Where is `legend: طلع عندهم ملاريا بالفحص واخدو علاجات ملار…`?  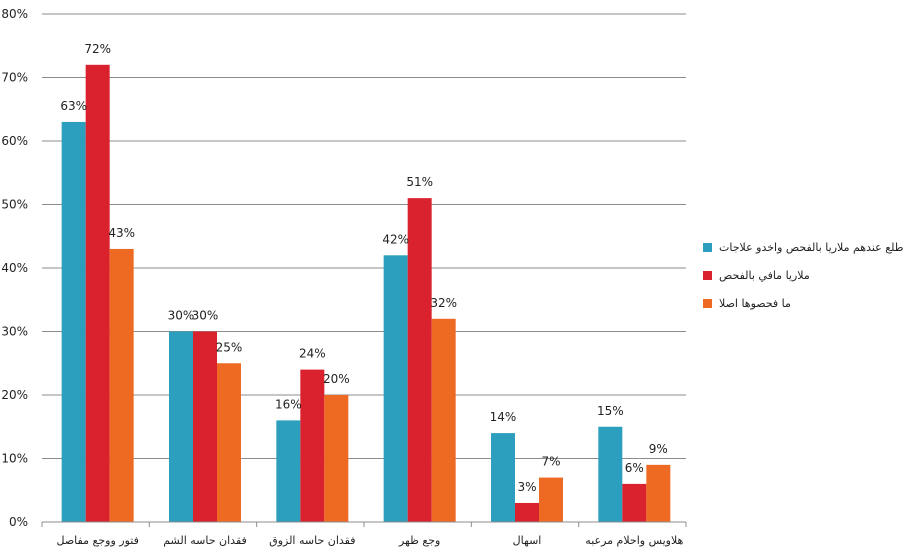 legend: طلع عندهم ملاريا بالفحص واخدو علاجات ملار… is located at coordinates (803, 275).